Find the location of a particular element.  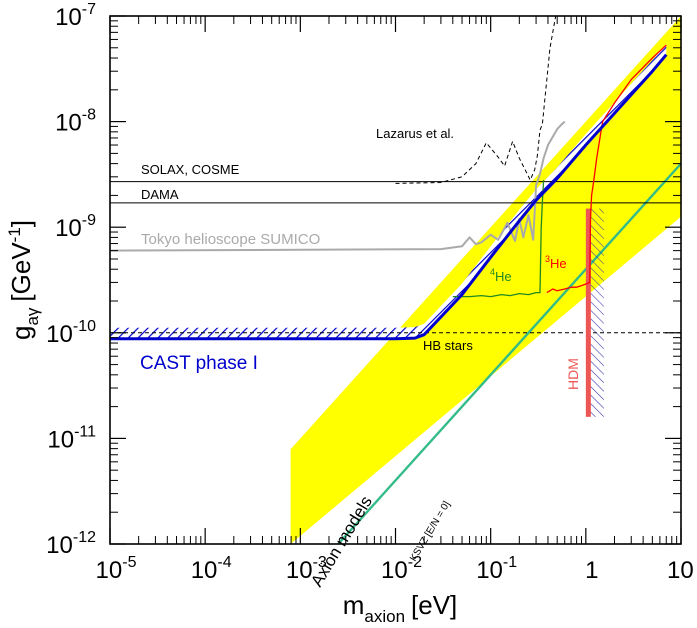

y-tick-label-2-exp: -10 is located at coordinates (84, 326).